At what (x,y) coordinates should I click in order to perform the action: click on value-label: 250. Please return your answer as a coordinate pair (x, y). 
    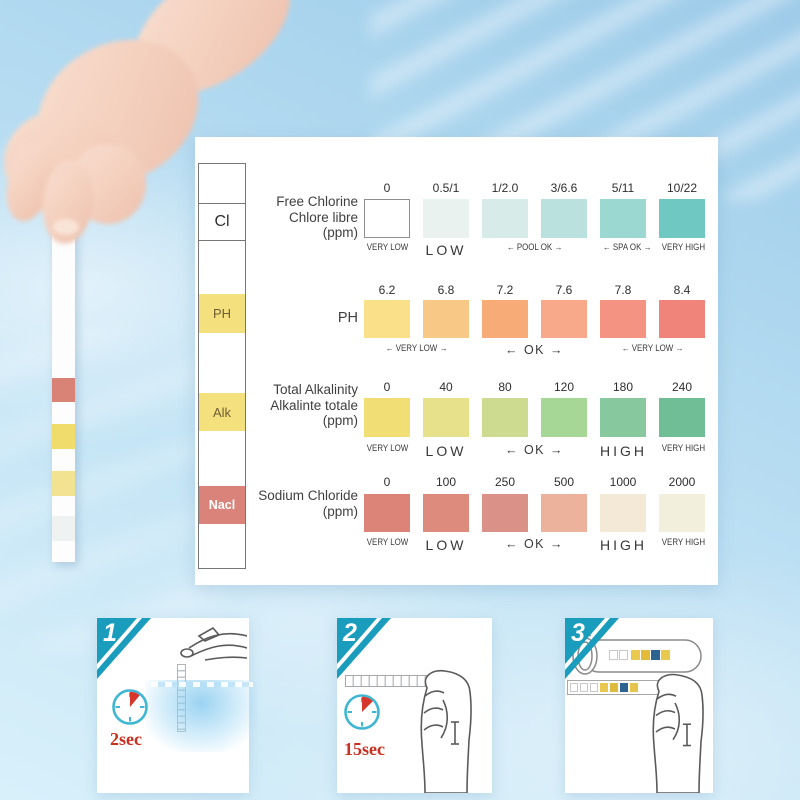
    Looking at the image, I should click on (505, 482).